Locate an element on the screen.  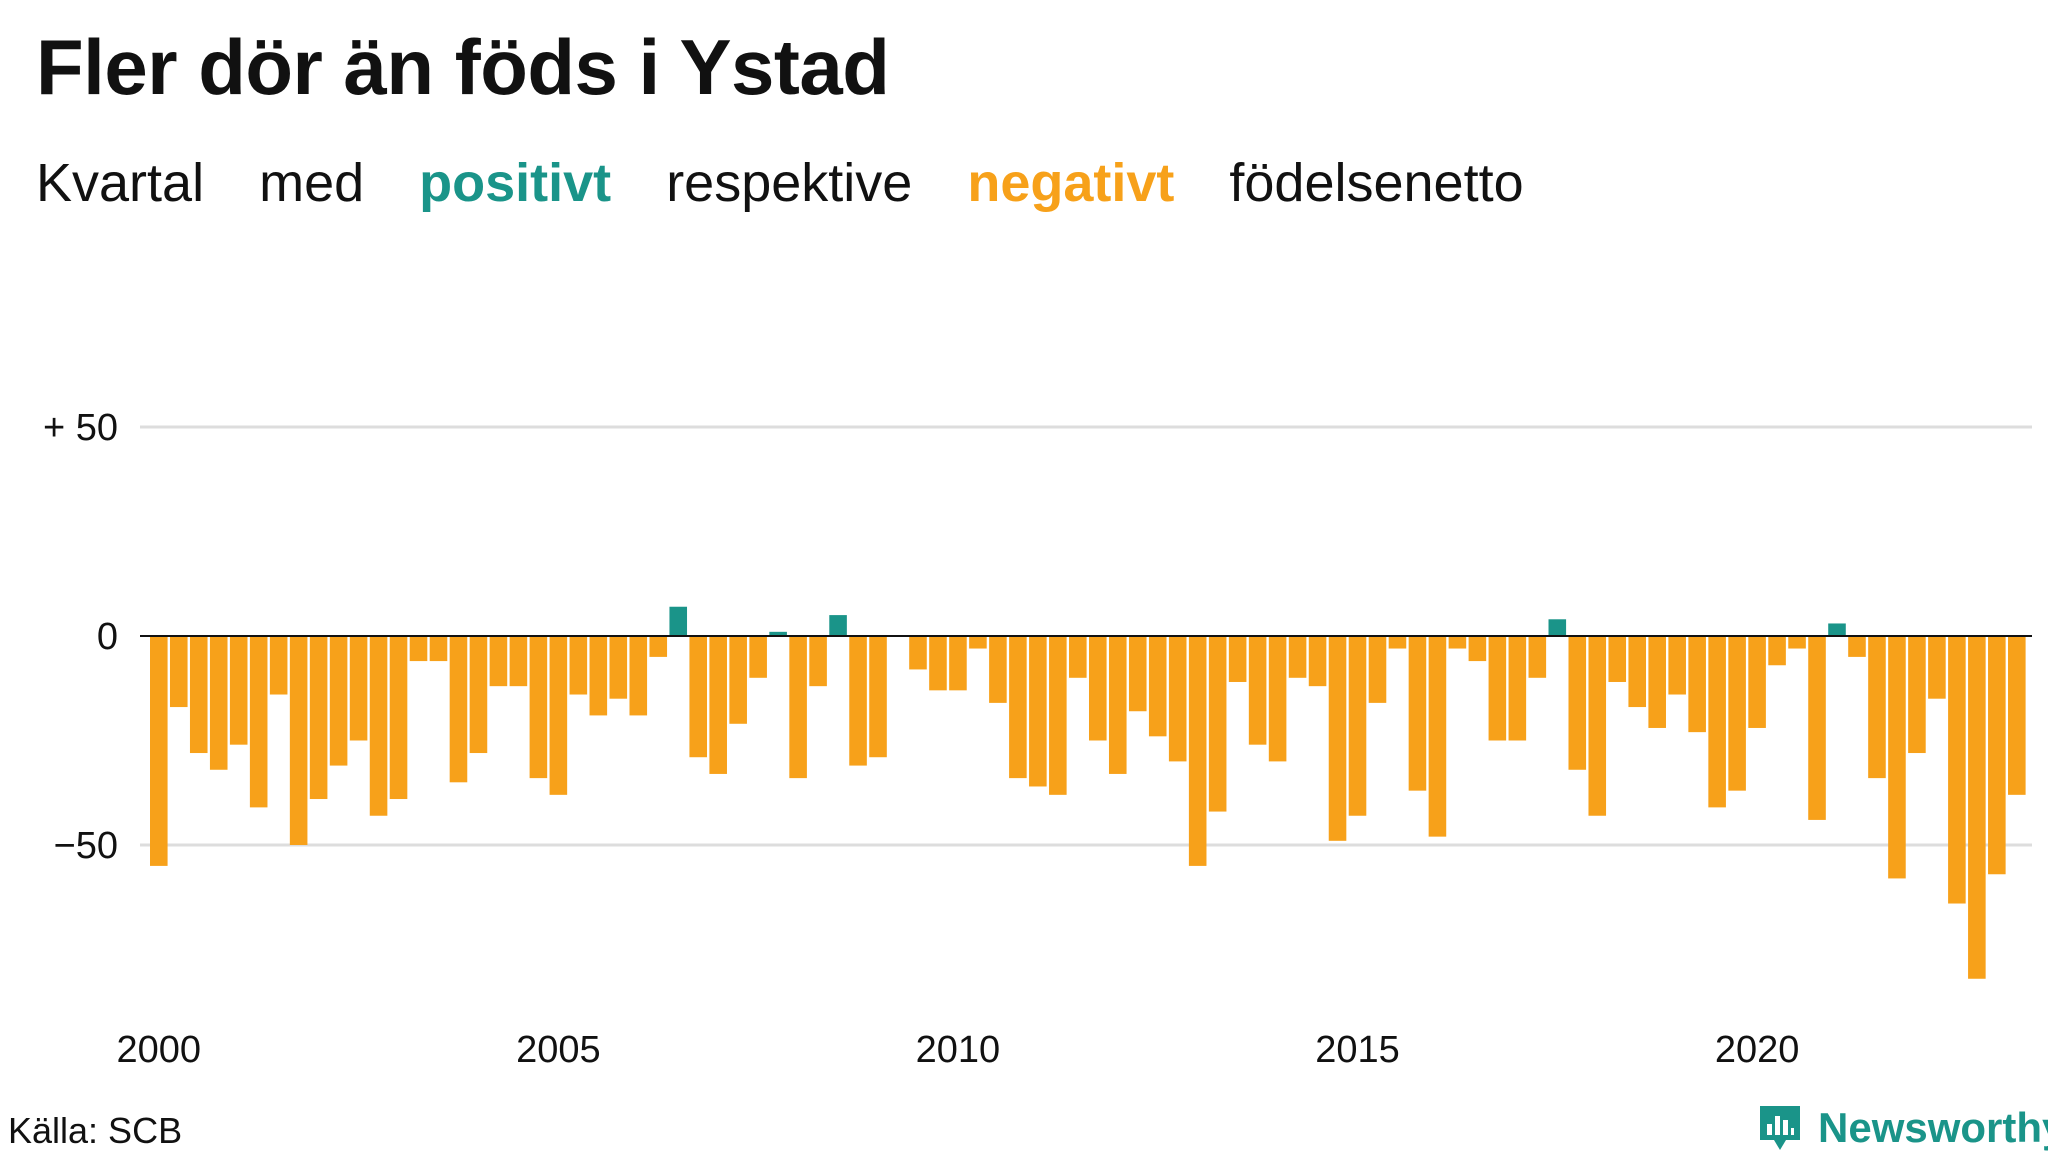
x-tick-label: 2010 is located at coordinates (958, 1050).